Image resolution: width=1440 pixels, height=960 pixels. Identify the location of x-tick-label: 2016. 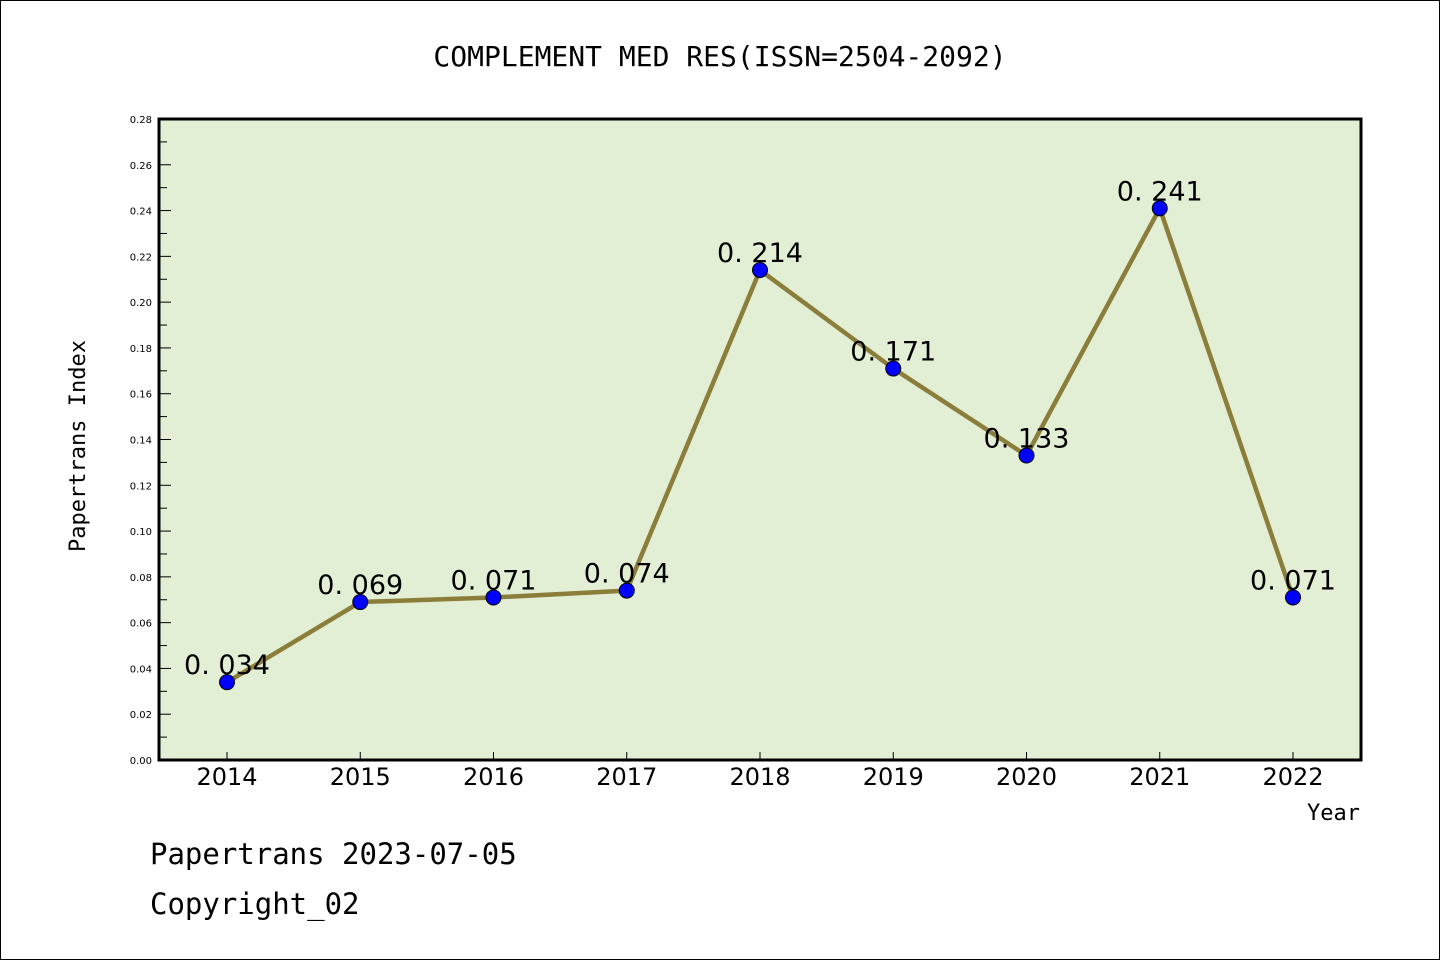
(493, 777).